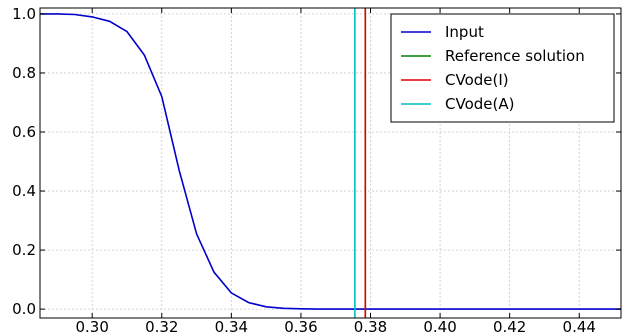 This screenshot has height=336, width=622. I want to click on x-tick-label: 0.32, so click(161, 327).